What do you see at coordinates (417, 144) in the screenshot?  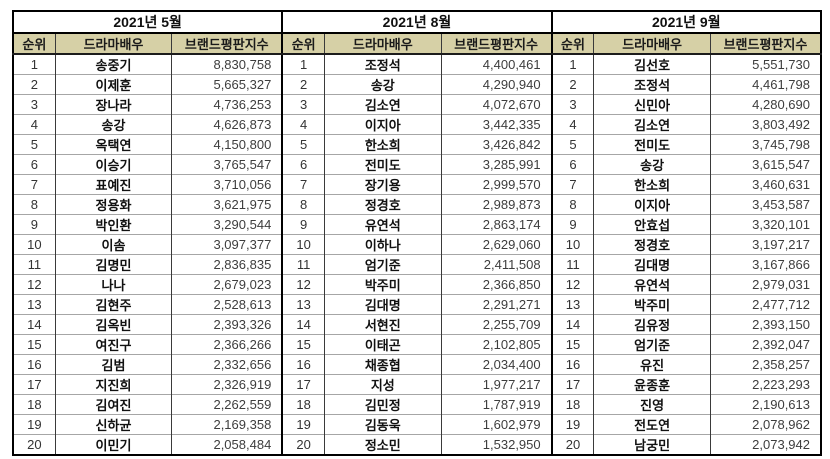 I see `table-row: 5 옥택연 4,150,800 5 한소희 3,426,842 5 전미도 3,745,798` at bounding box center [417, 144].